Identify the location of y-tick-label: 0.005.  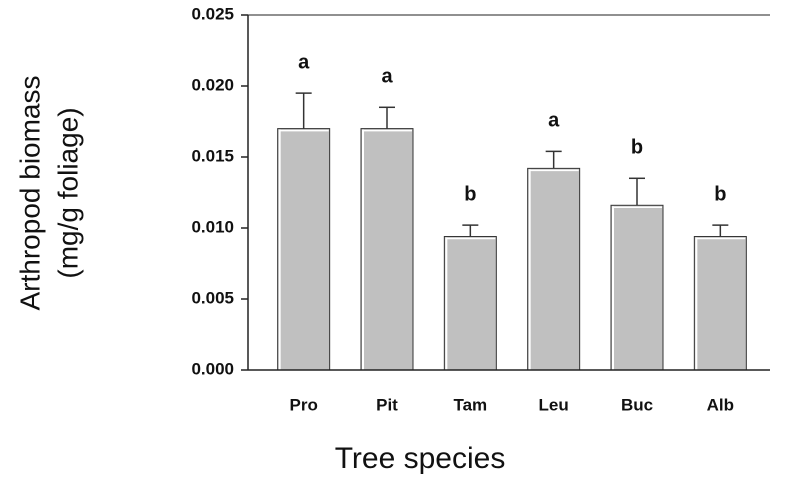
(212, 297).